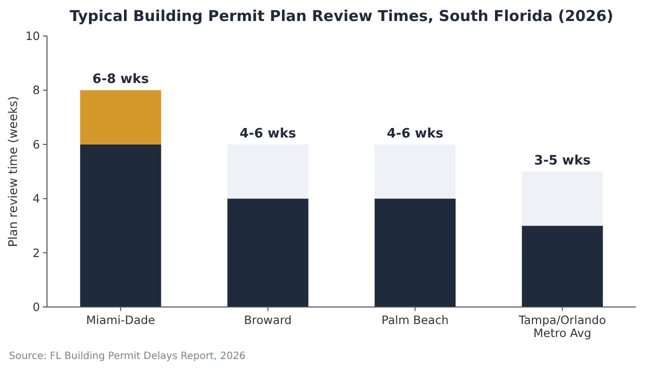  Describe the element at coordinates (36, 199) in the screenshot. I see `y-tick-label: 4` at that location.